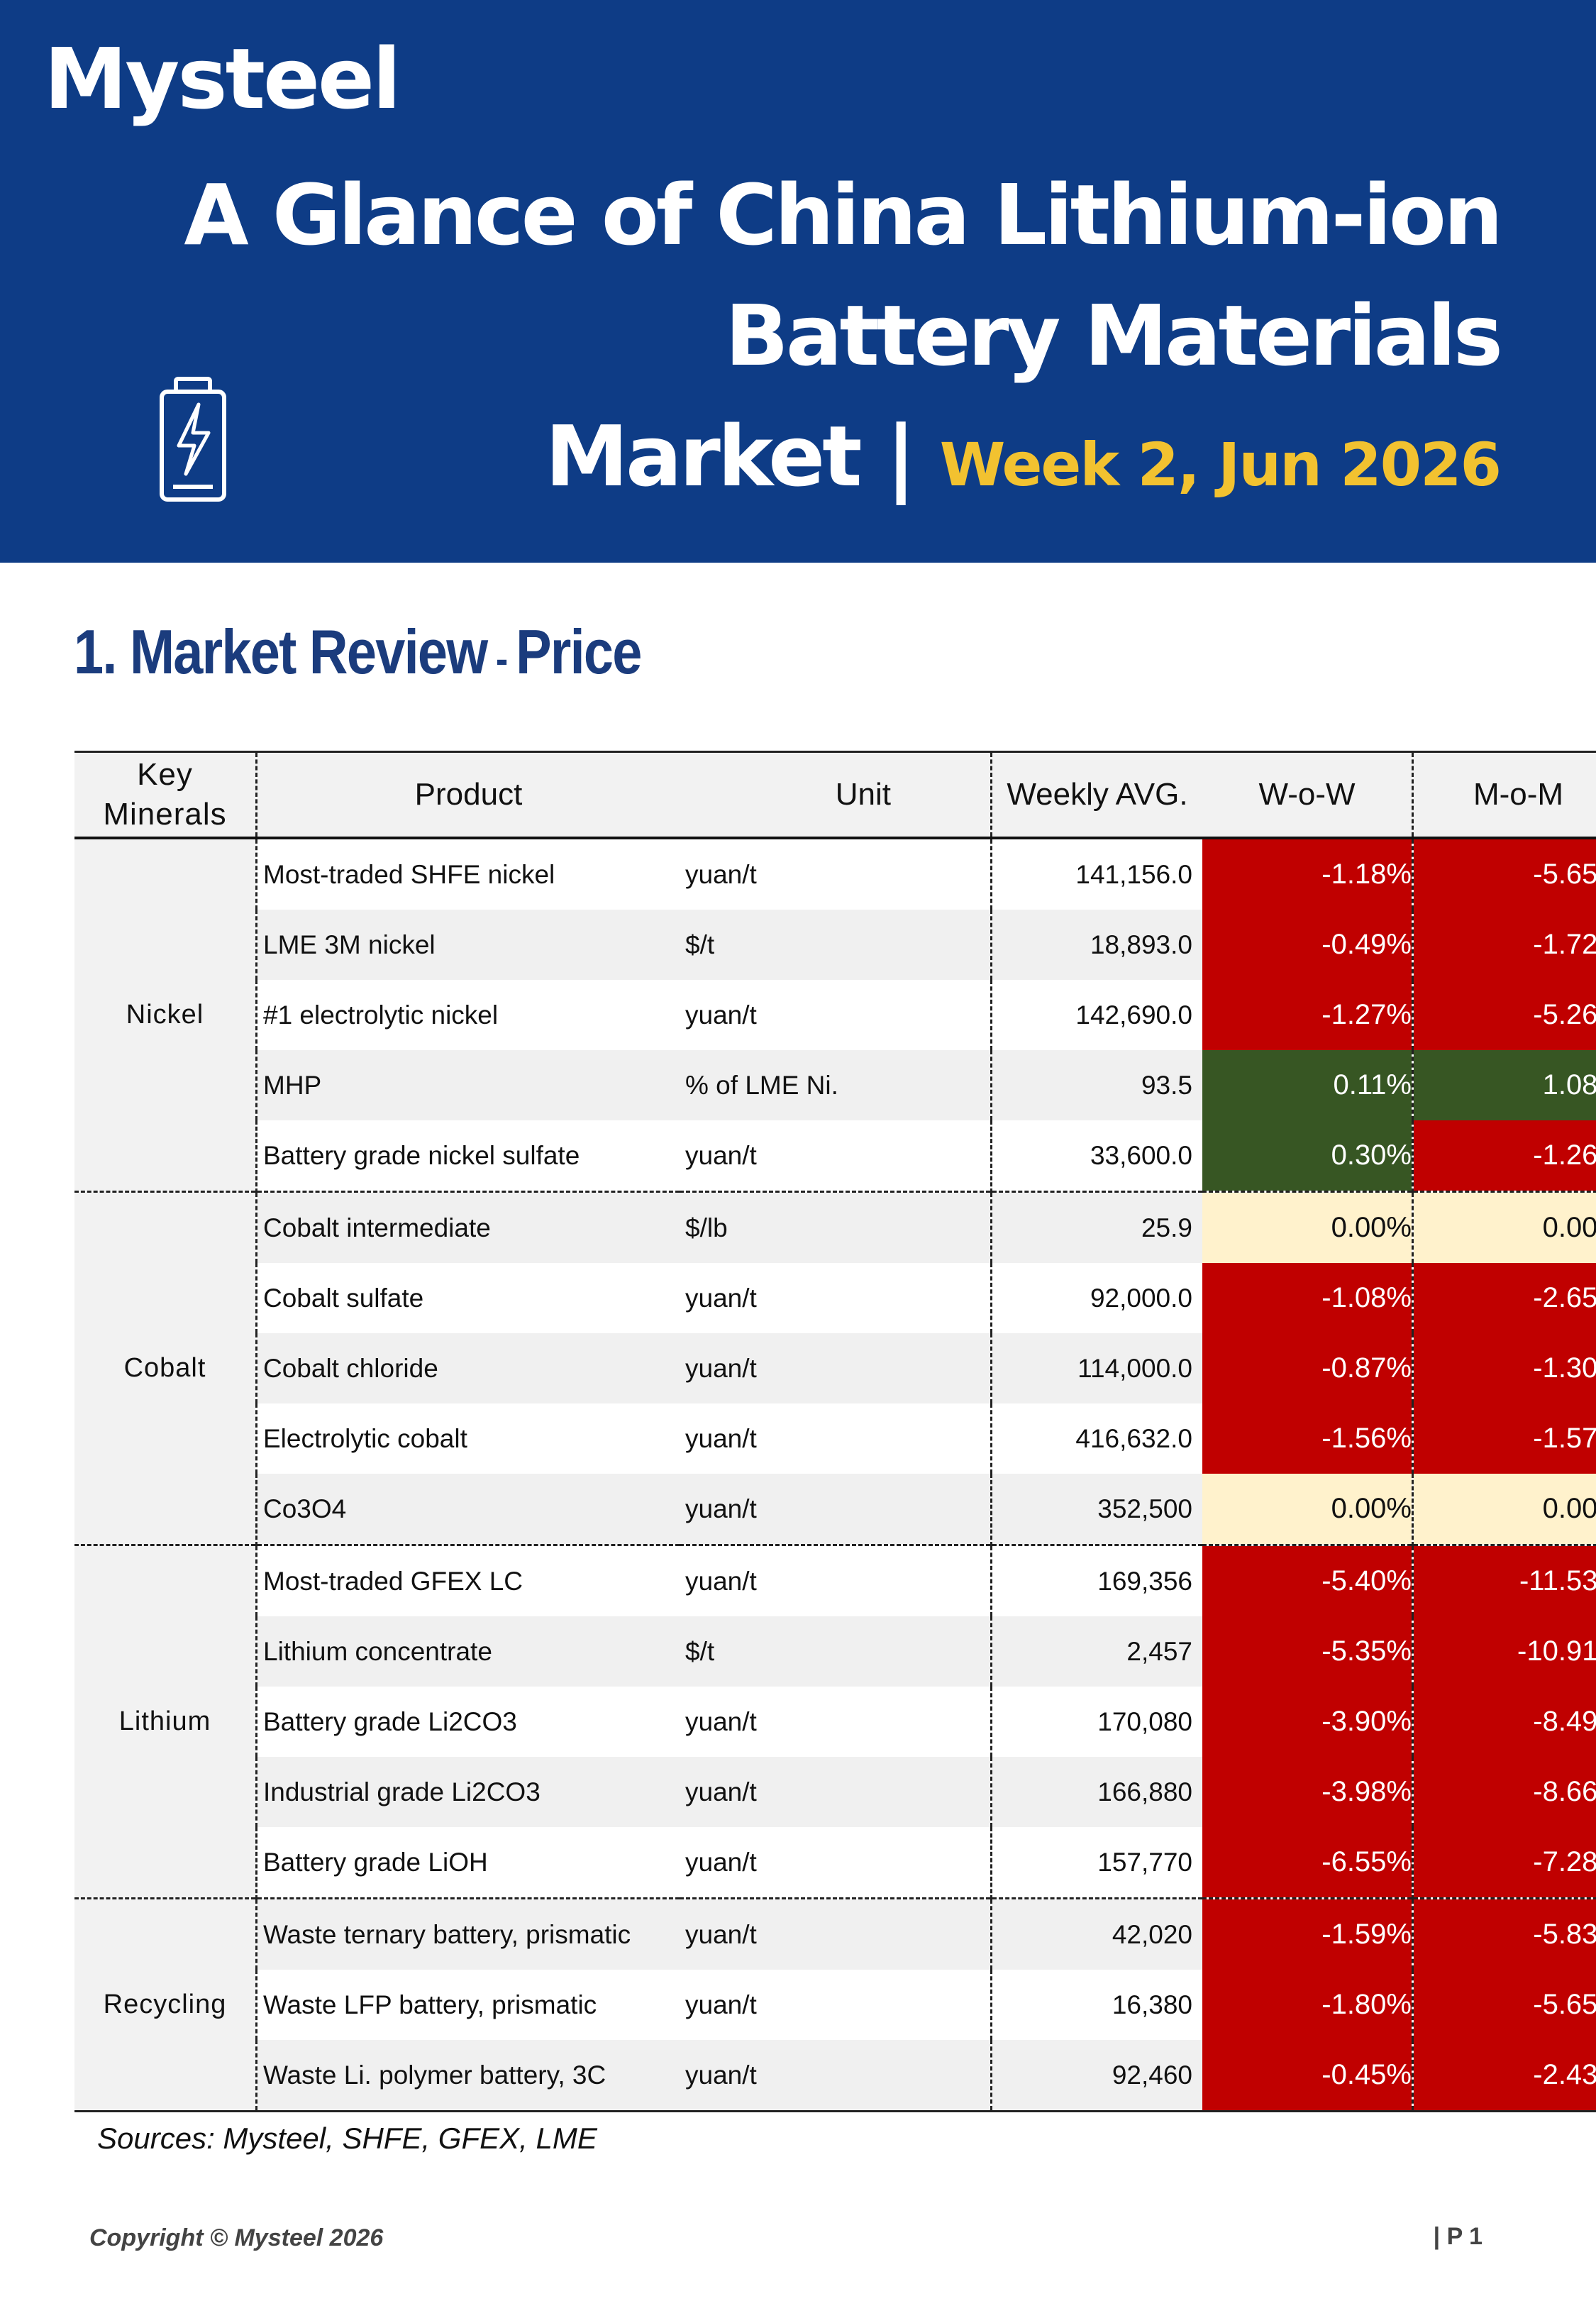  I want to click on weekly-avg-cell: 416,632.0, so click(1133, 1438).